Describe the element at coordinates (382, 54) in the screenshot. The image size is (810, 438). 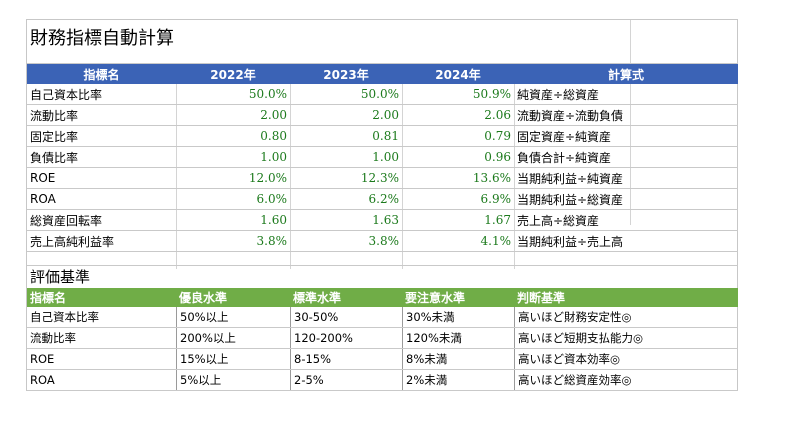
I see `empty-row` at that location.